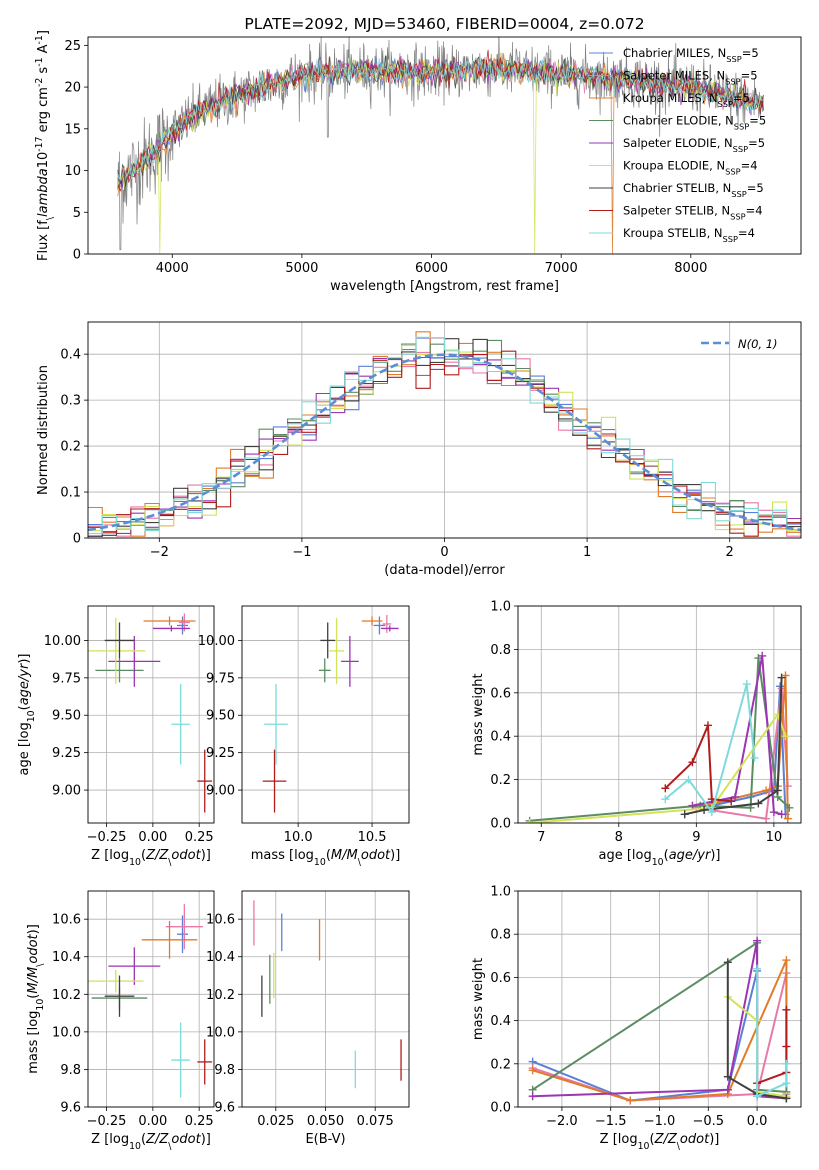 The height and width of the screenshot is (1170, 819). I want to click on x-tick-label: 1, so click(587, 552).